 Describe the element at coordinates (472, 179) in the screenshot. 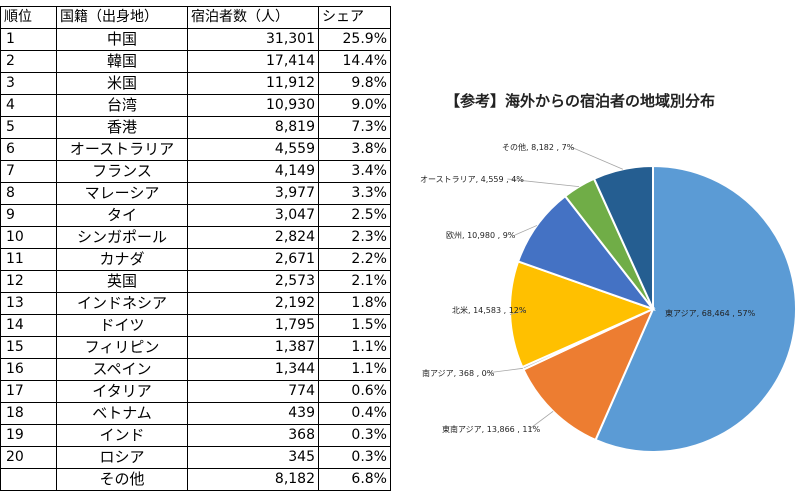

I see `pie-data-label: オーストラリア, 4,559 , 4%` at that location.